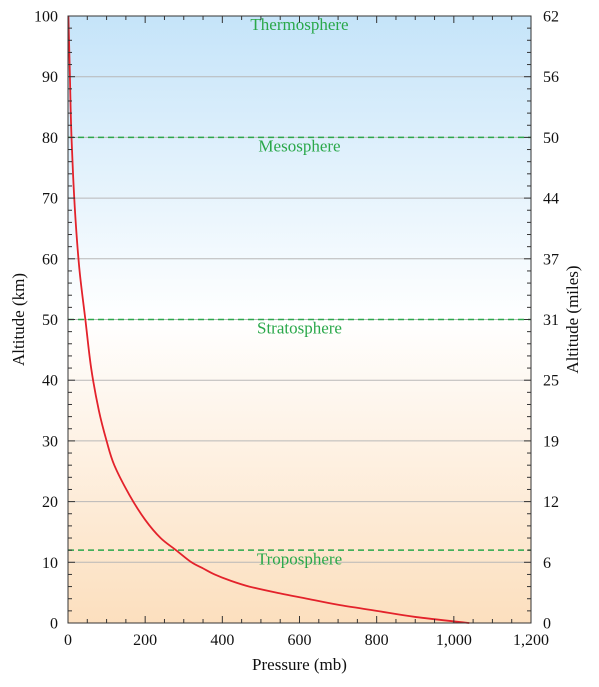 This screenshot has height=687, width=599. Describe the element at coordinates (50, 320) in the screenshot. I see `y-left-tick-label: 50` at that location.